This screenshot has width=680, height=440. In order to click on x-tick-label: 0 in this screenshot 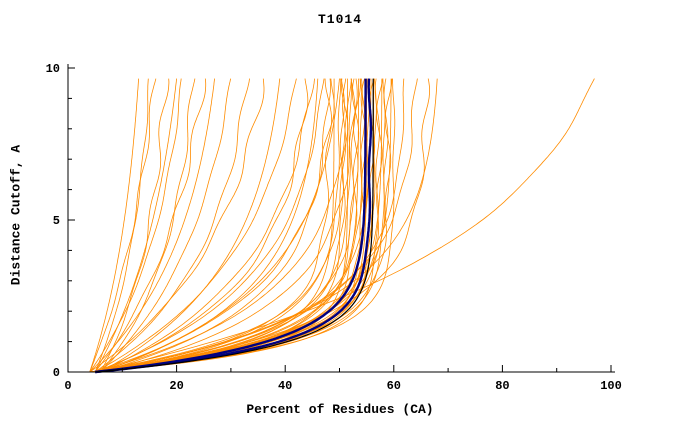, I will do `click(67, 386)`.